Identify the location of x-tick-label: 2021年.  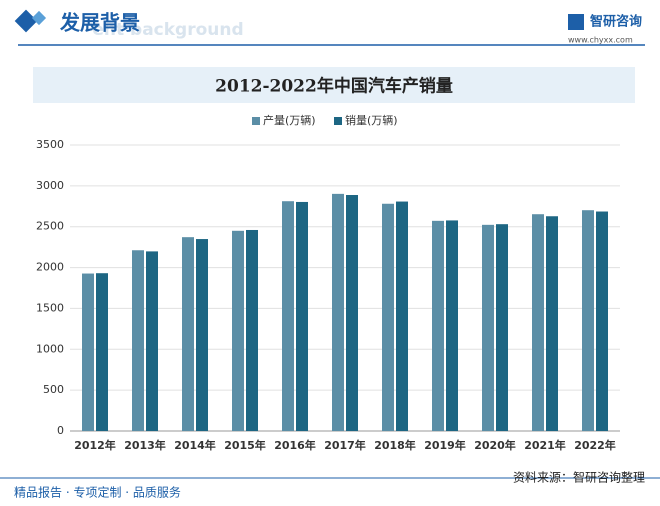
(545, 445).